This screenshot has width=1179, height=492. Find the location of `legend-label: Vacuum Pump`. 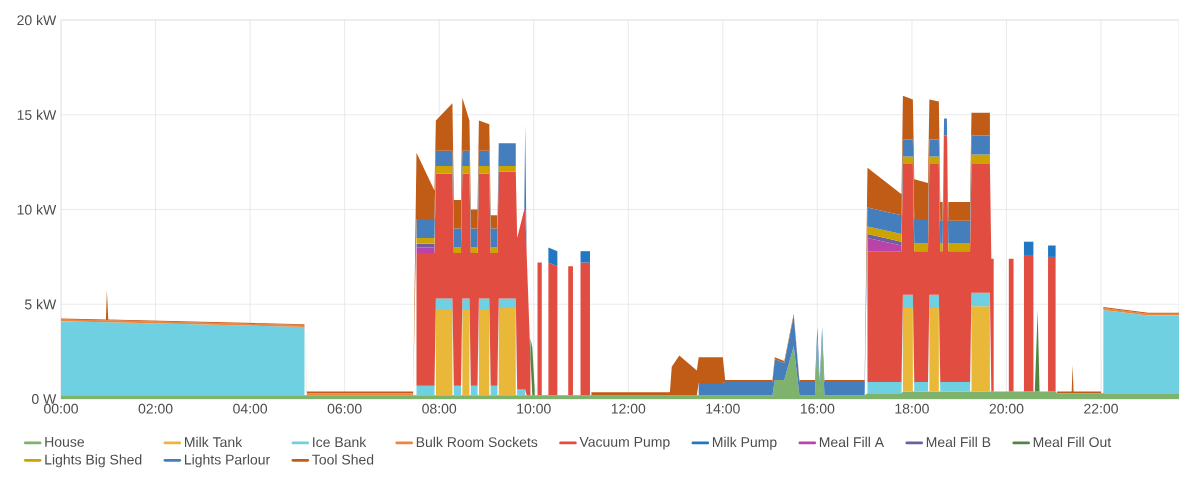

legend-label: Vacuum Pump is located at coordinates (624, 443).